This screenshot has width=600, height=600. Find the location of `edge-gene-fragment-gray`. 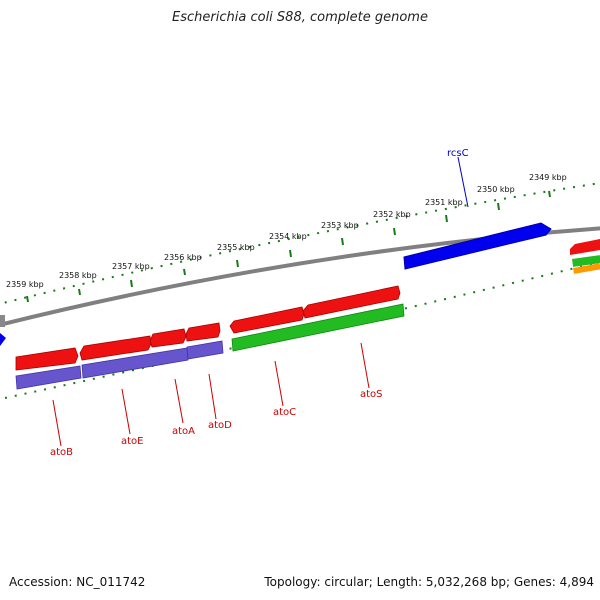

edge-gene-fragment-gray is located at coordinates (2, 321).